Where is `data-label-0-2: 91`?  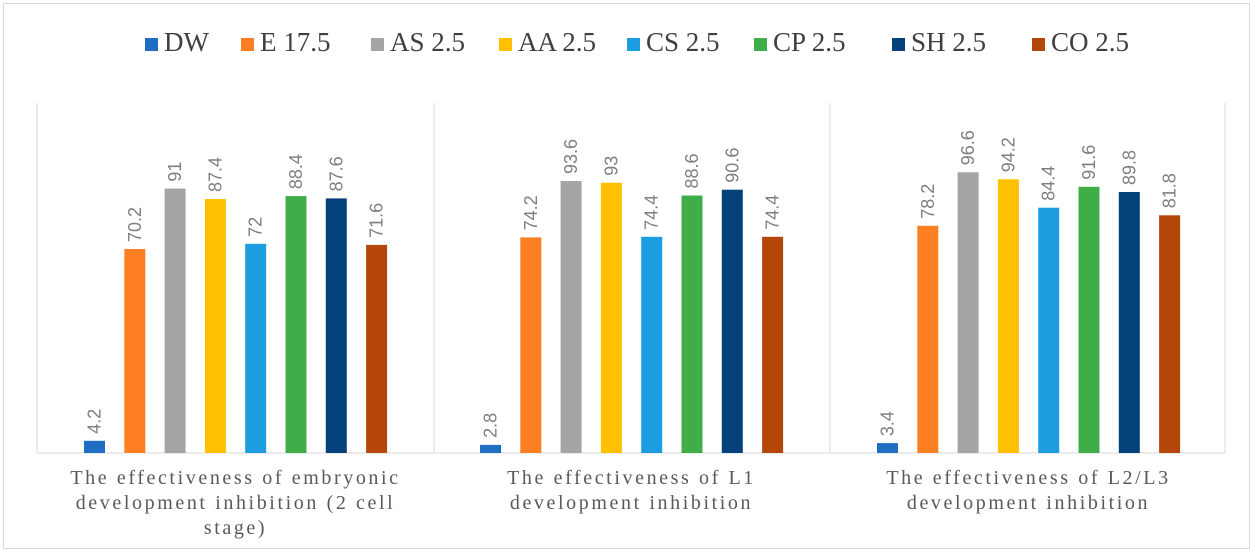
data-label-0-2: 91 is located at coordinates (175, 172).